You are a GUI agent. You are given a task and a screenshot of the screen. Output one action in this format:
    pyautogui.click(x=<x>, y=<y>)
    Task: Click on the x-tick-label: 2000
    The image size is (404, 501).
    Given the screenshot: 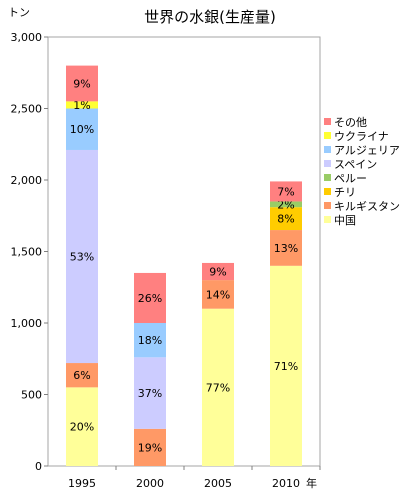 What is the action you would take?
    pyautogui.click(x=150, y=483)
    